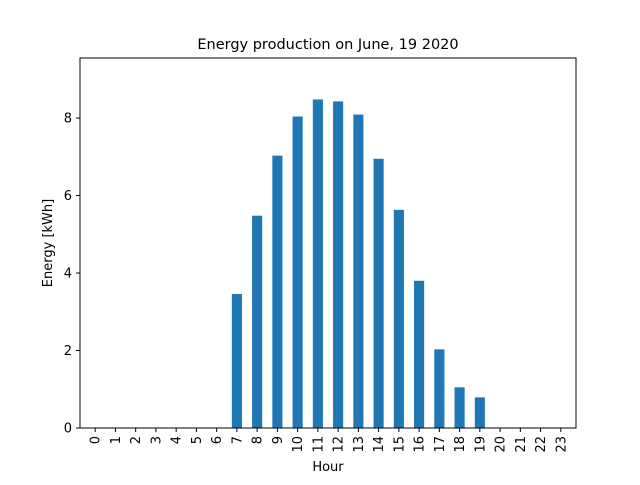  I want to click on x-tick-label: 4, so click(177, 440).